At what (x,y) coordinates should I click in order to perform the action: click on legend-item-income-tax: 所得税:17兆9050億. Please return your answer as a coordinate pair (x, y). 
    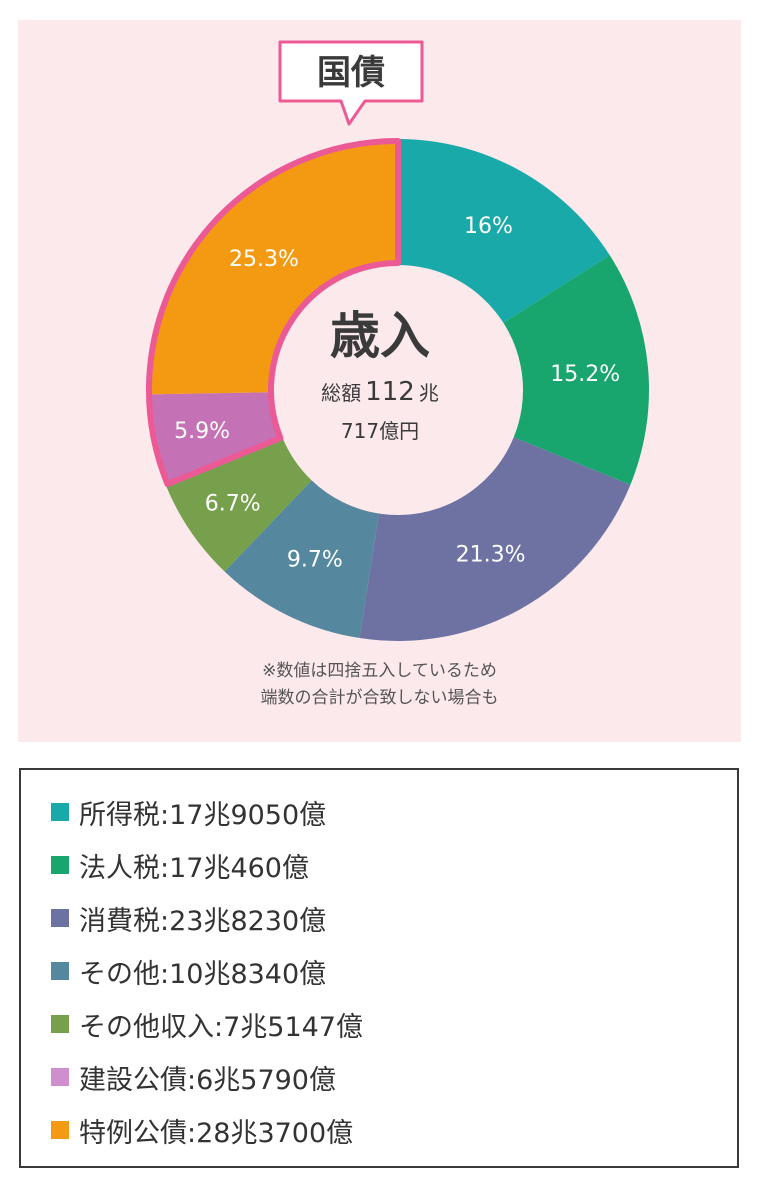
    Looking at the image, I should click on (189, 812).